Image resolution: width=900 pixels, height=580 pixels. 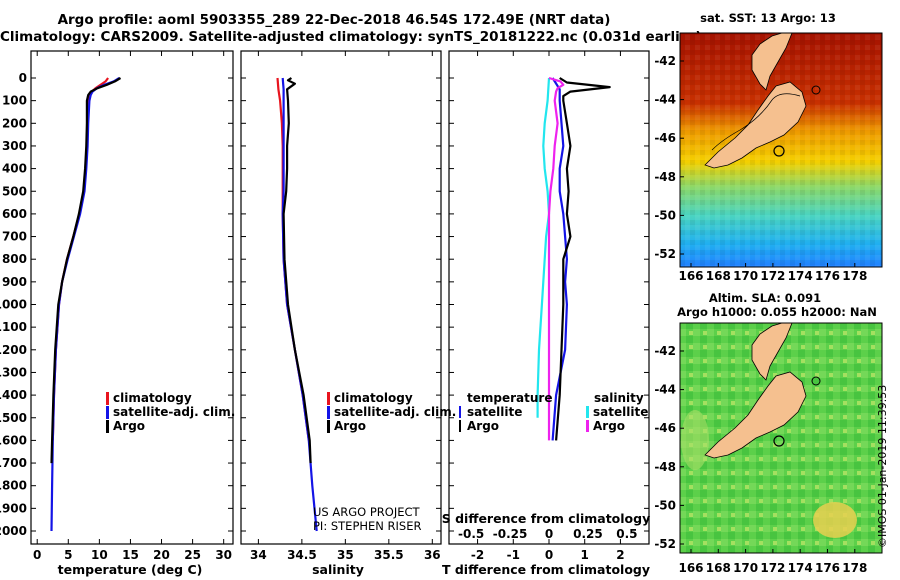 What do you see at coordinates (68, 555) in the screenshot?
I see `x-tick-label: 5` at bounding box center [68, 555].